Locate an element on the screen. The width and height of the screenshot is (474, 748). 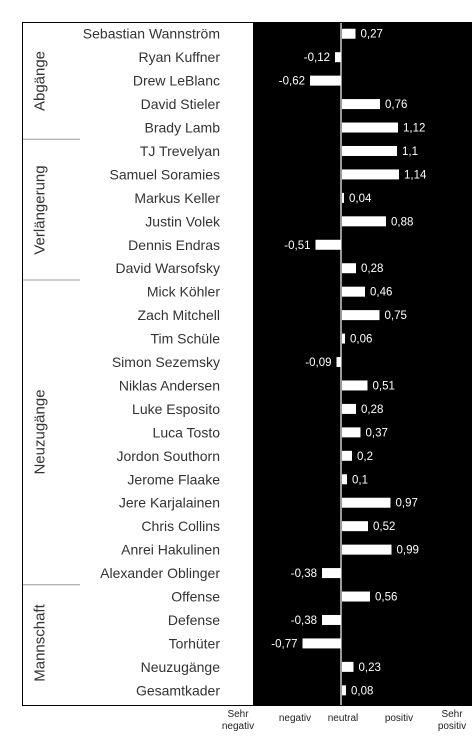
value-label: 0,76 is located at coordinates (396, 105).